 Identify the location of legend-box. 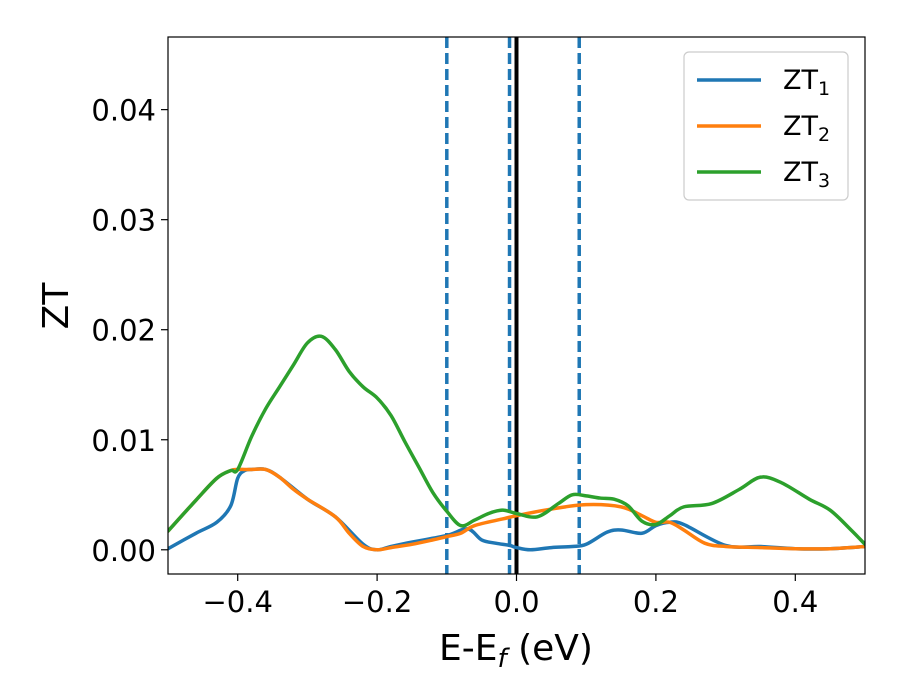
(766, 126).